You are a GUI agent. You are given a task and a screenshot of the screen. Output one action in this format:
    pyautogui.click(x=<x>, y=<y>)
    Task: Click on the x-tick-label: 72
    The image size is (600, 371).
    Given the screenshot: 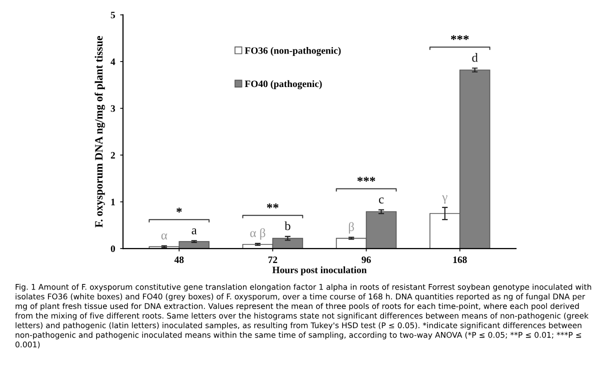 What is the action you would take?
    pyautogui.click(x=273, y=259)
    